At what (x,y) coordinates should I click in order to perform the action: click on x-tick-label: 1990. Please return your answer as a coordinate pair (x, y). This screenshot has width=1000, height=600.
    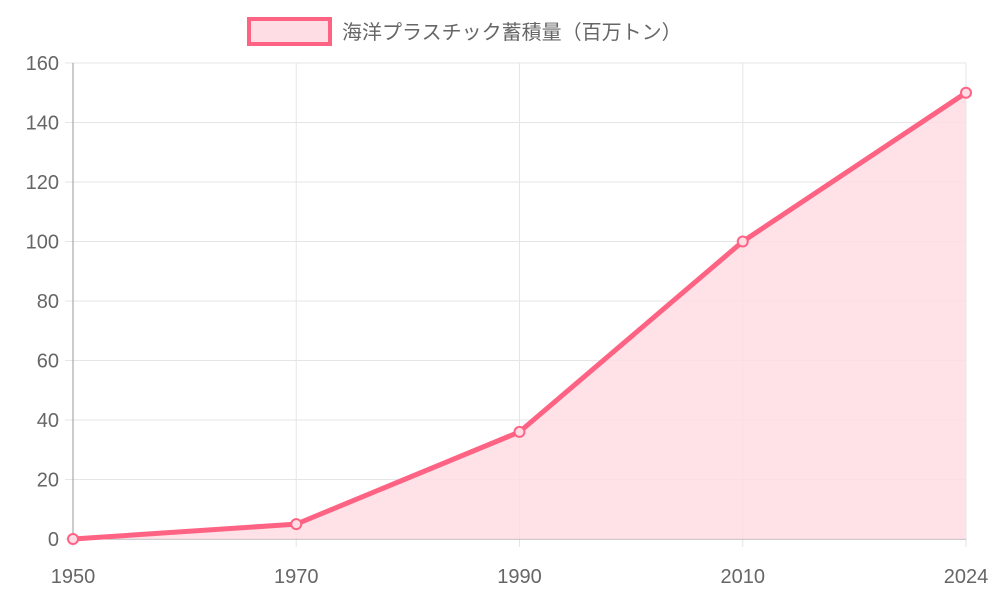
    Looking at the image, I should click on (519, 577).